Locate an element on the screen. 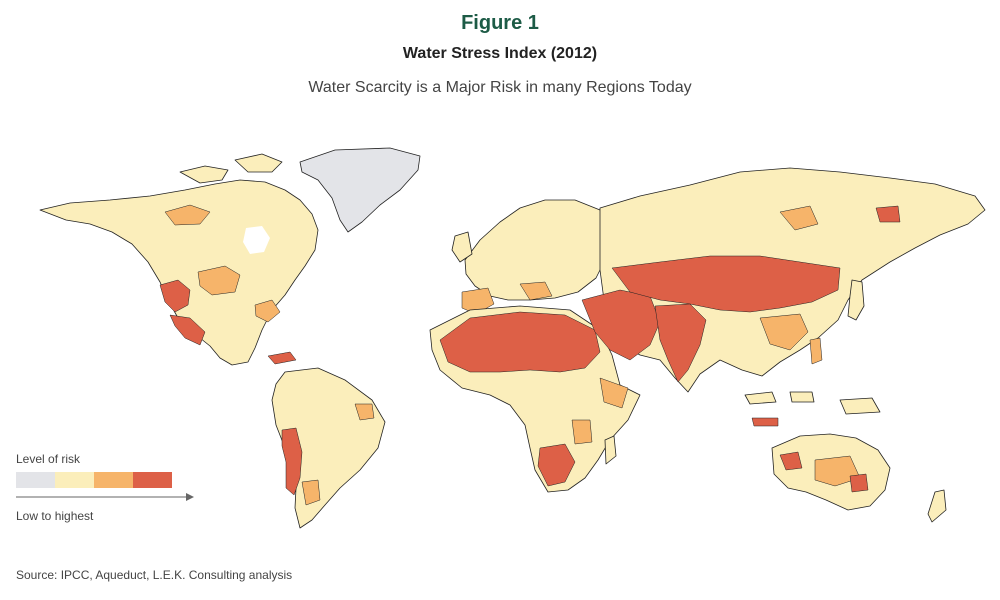 The height and width of the screenshot is (600, 1000). hotspot-south-asia is located at coordinates (680, 343).